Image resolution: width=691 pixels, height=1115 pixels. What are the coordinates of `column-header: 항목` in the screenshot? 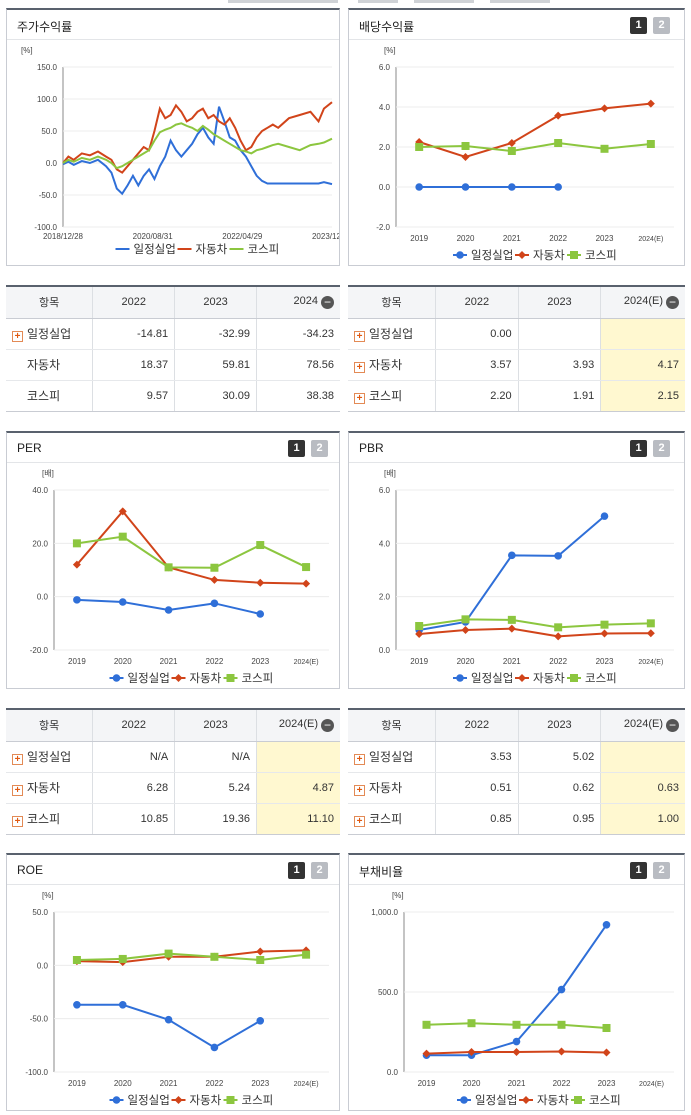 It's located at (49, 303).